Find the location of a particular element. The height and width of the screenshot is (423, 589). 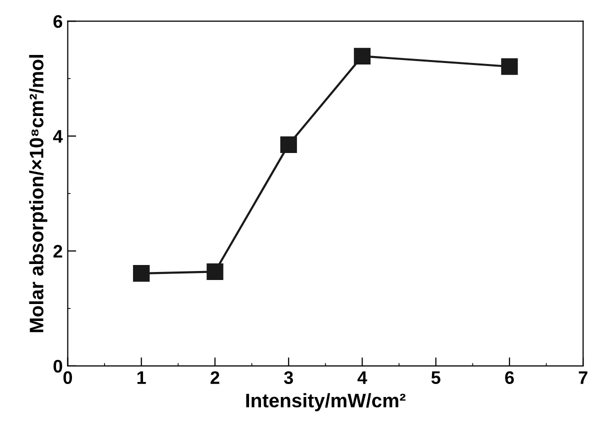

x-tick-label: 5 is located at coordinates (435, 377).